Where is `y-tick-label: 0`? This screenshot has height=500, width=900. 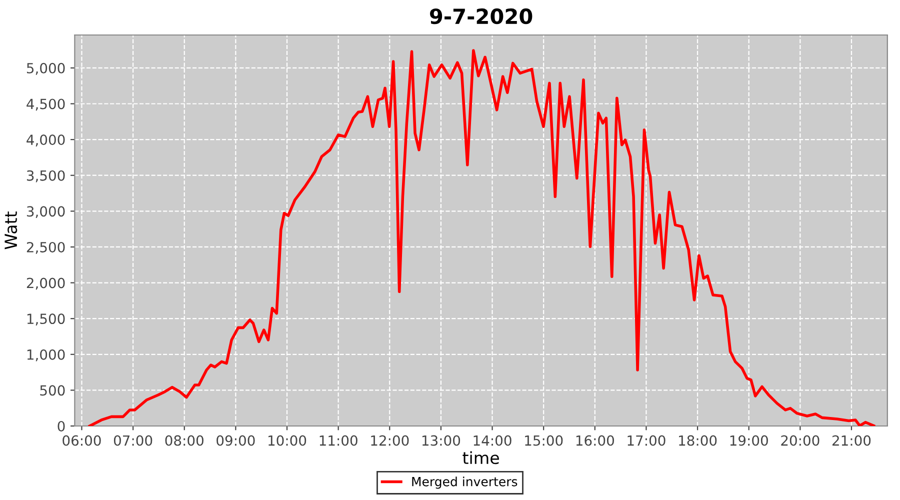 y-tick-label: 0 is located at coordinates (61, 426).